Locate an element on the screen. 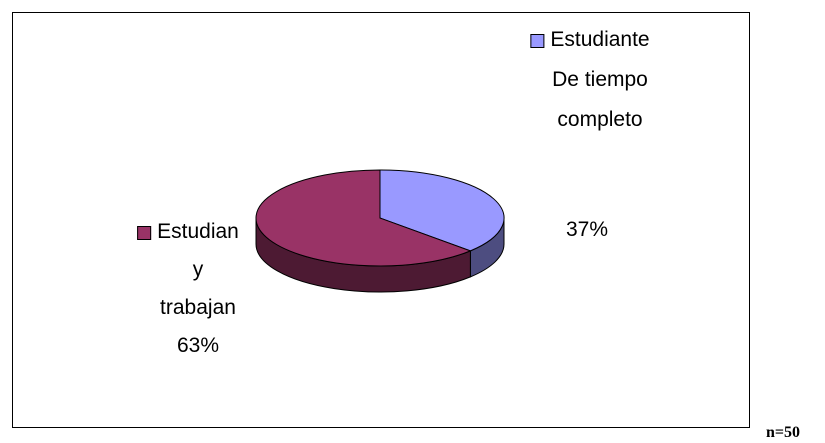 The image size is (825, 443). value-label: 37% is located at coordinates (587, 229).